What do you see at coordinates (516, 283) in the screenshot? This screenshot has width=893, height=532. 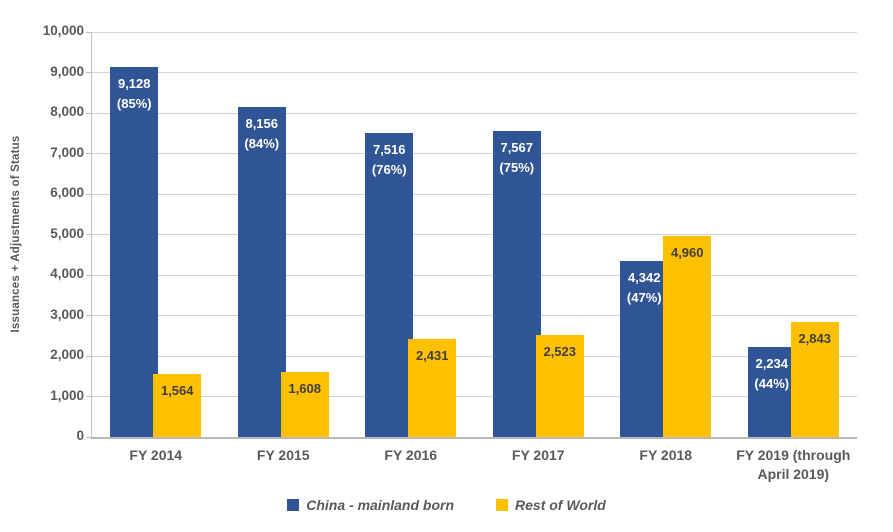 I see `bar-china-mainland-born: 7,567 (75%)` at bounding box center [516, 283].